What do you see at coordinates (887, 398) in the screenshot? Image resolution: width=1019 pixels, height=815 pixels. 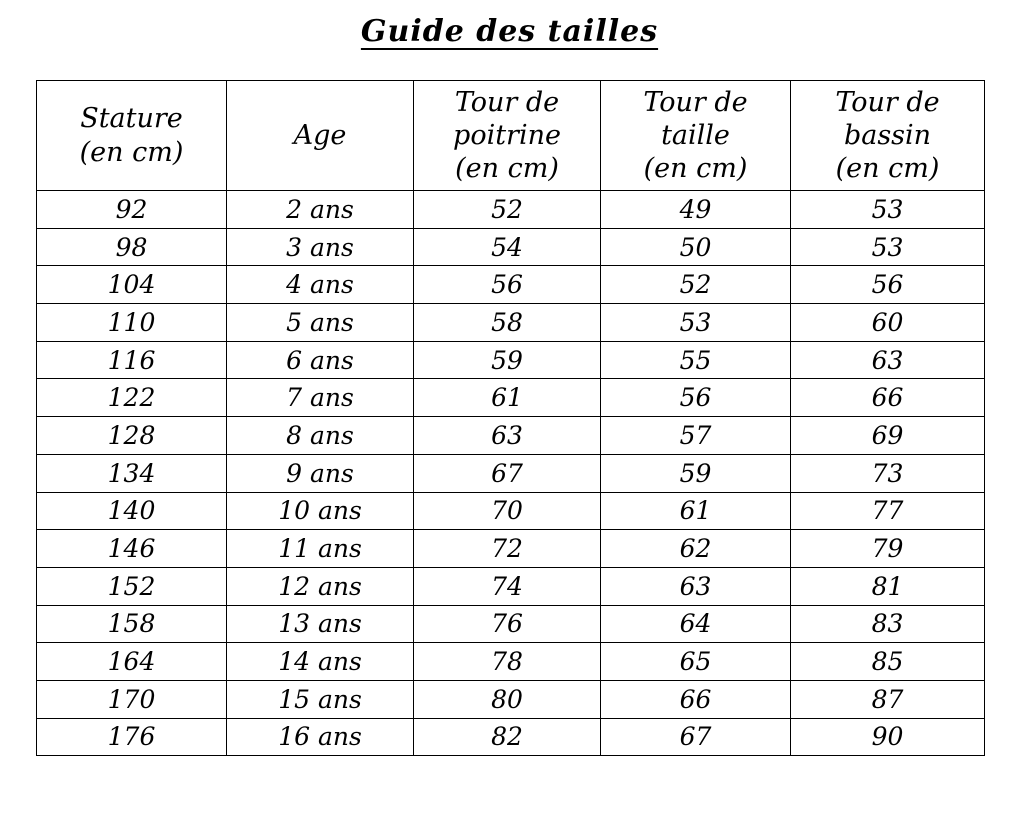 I see `cell-tour-de-bassin: 66` at bounding box center [887, 398].